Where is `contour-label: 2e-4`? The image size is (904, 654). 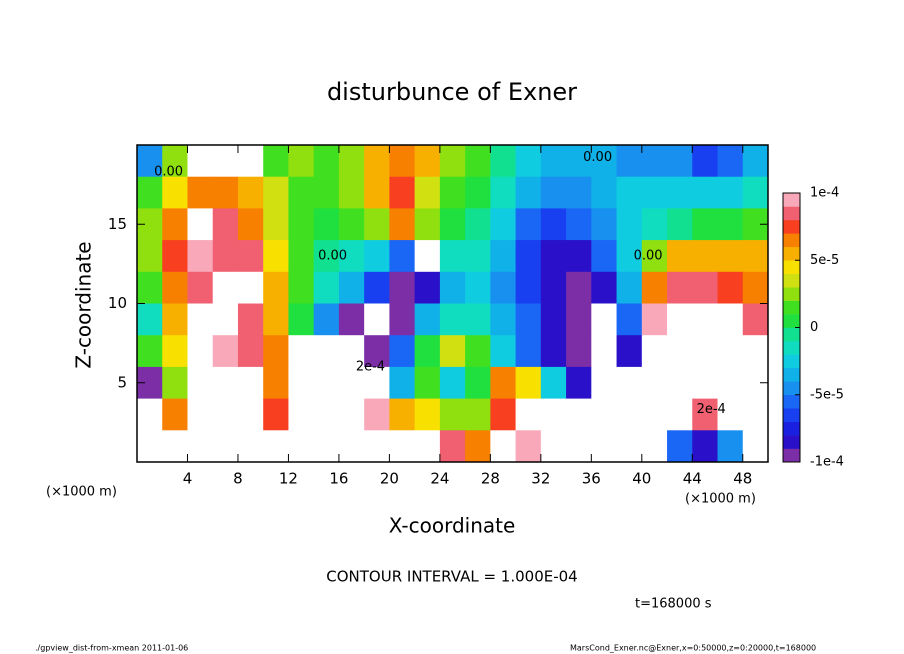 contour-label: 2e-4 is located at coordinates (711, 409).